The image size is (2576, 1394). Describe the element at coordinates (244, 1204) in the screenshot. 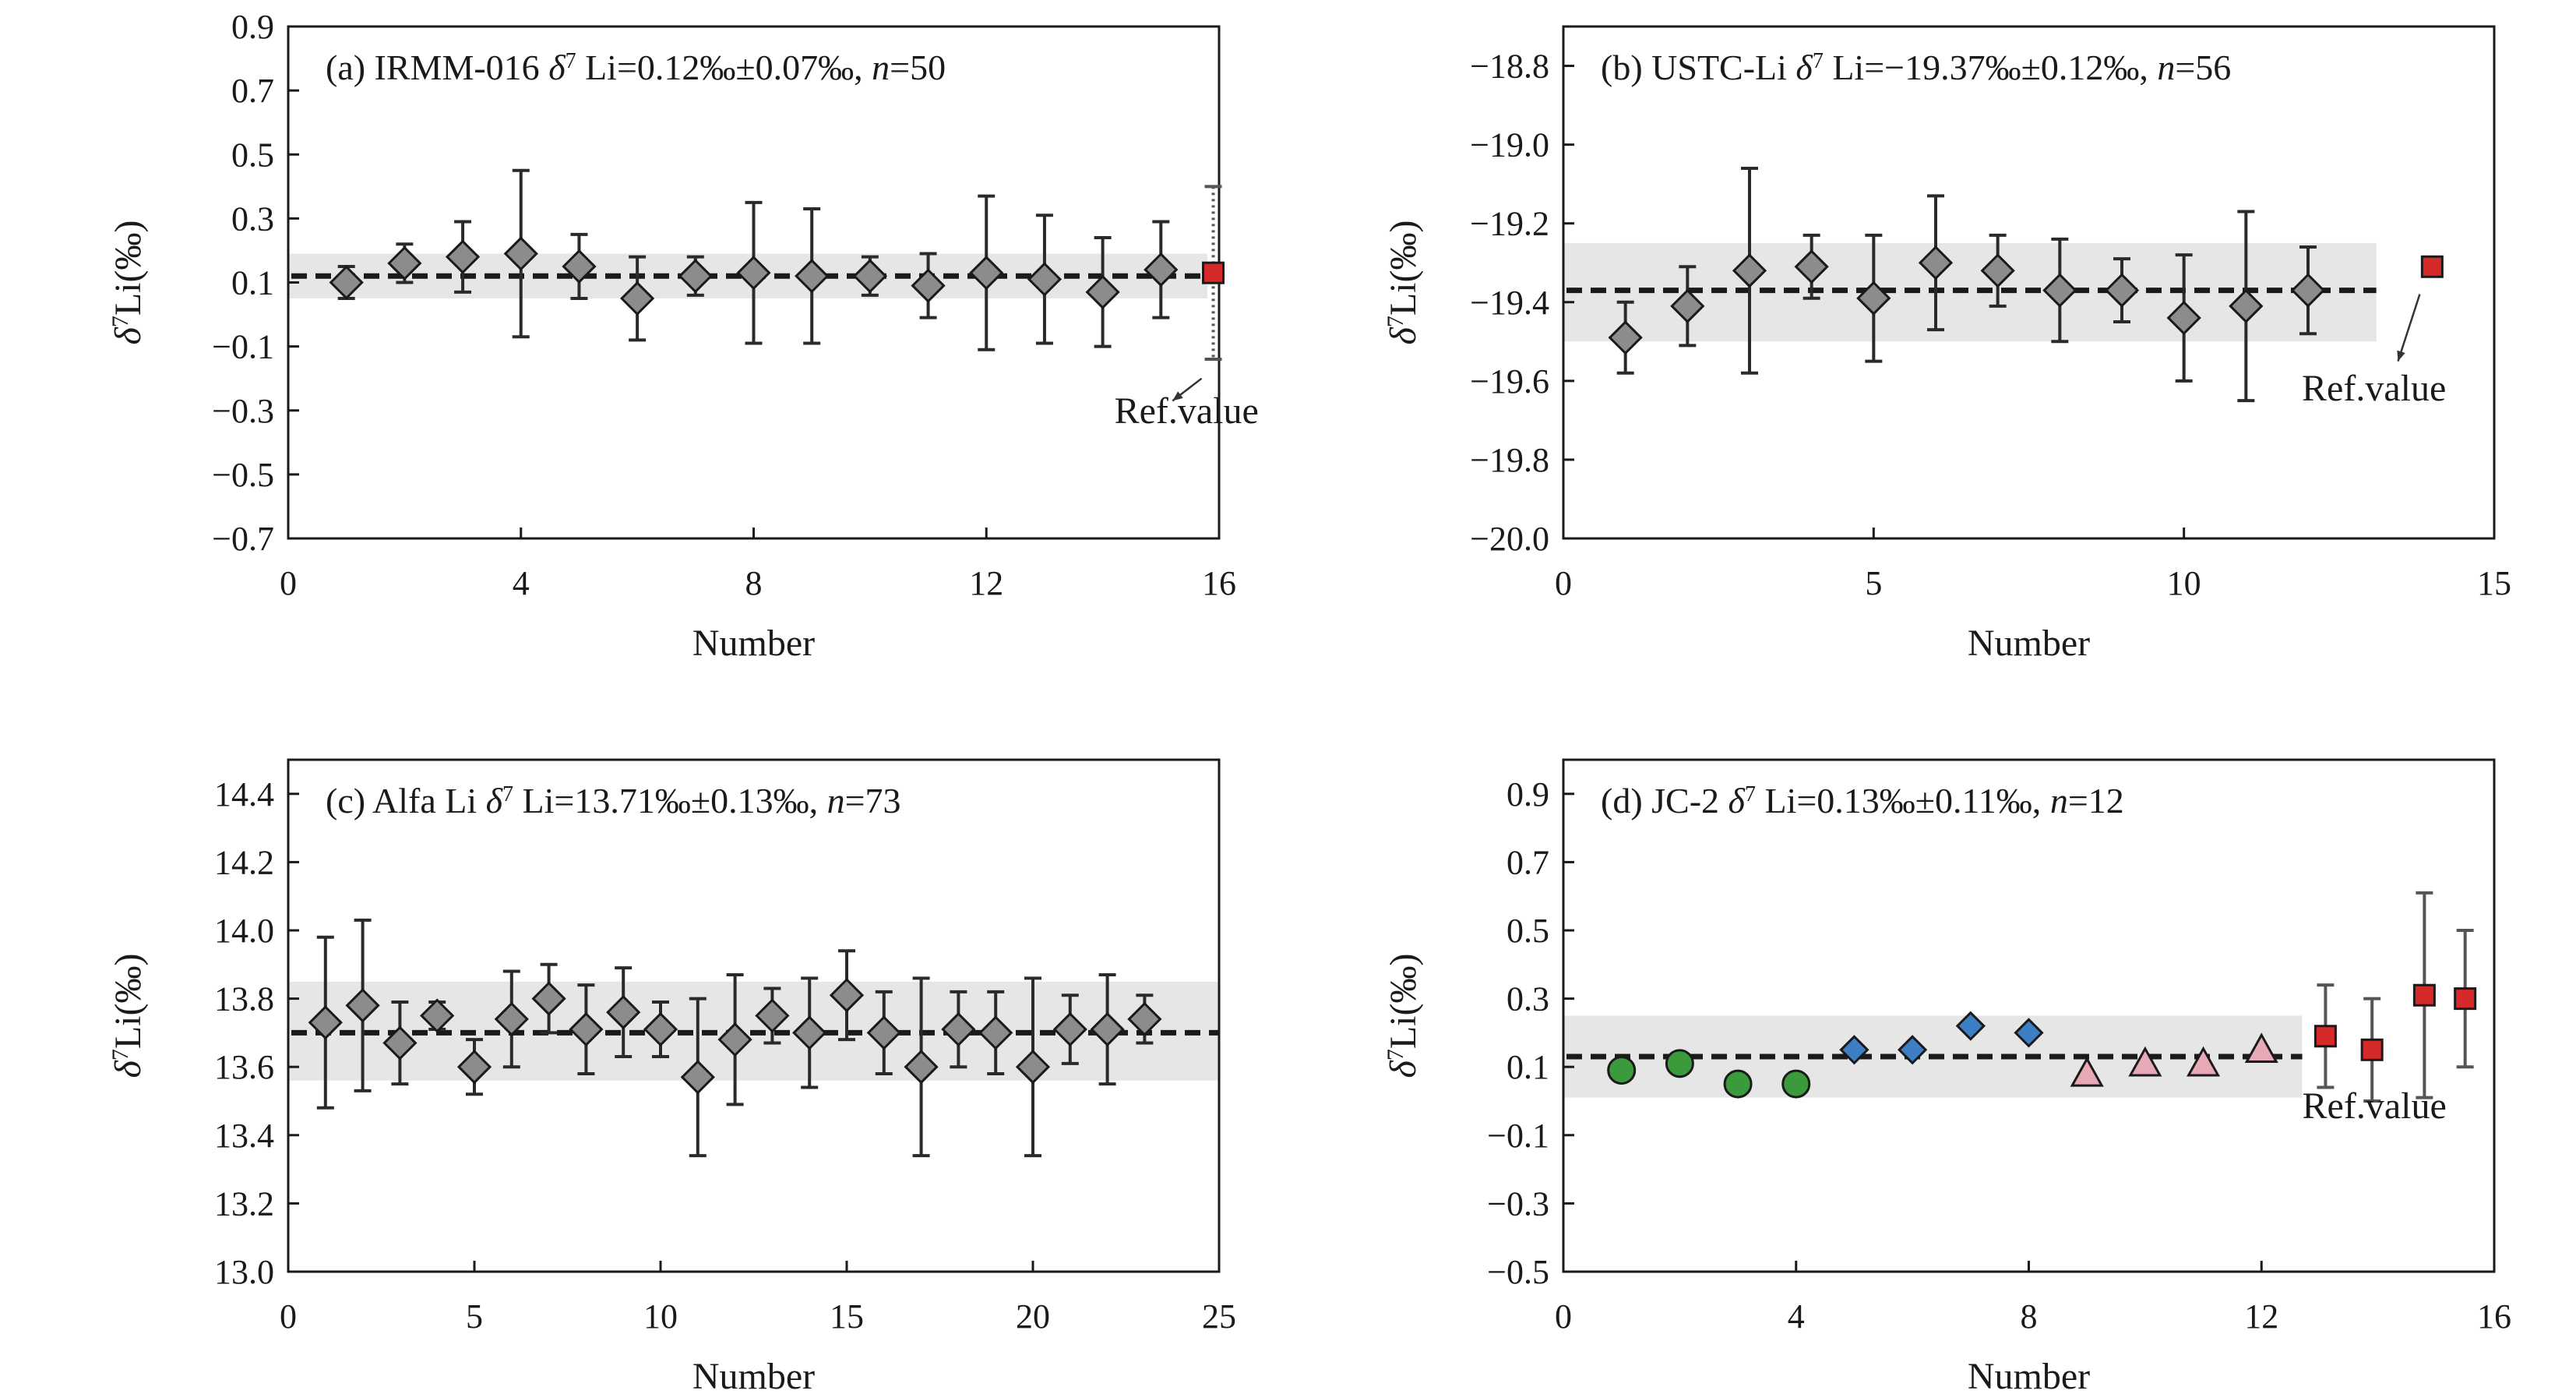

I see `y-tick-label: 13.2` at that location.